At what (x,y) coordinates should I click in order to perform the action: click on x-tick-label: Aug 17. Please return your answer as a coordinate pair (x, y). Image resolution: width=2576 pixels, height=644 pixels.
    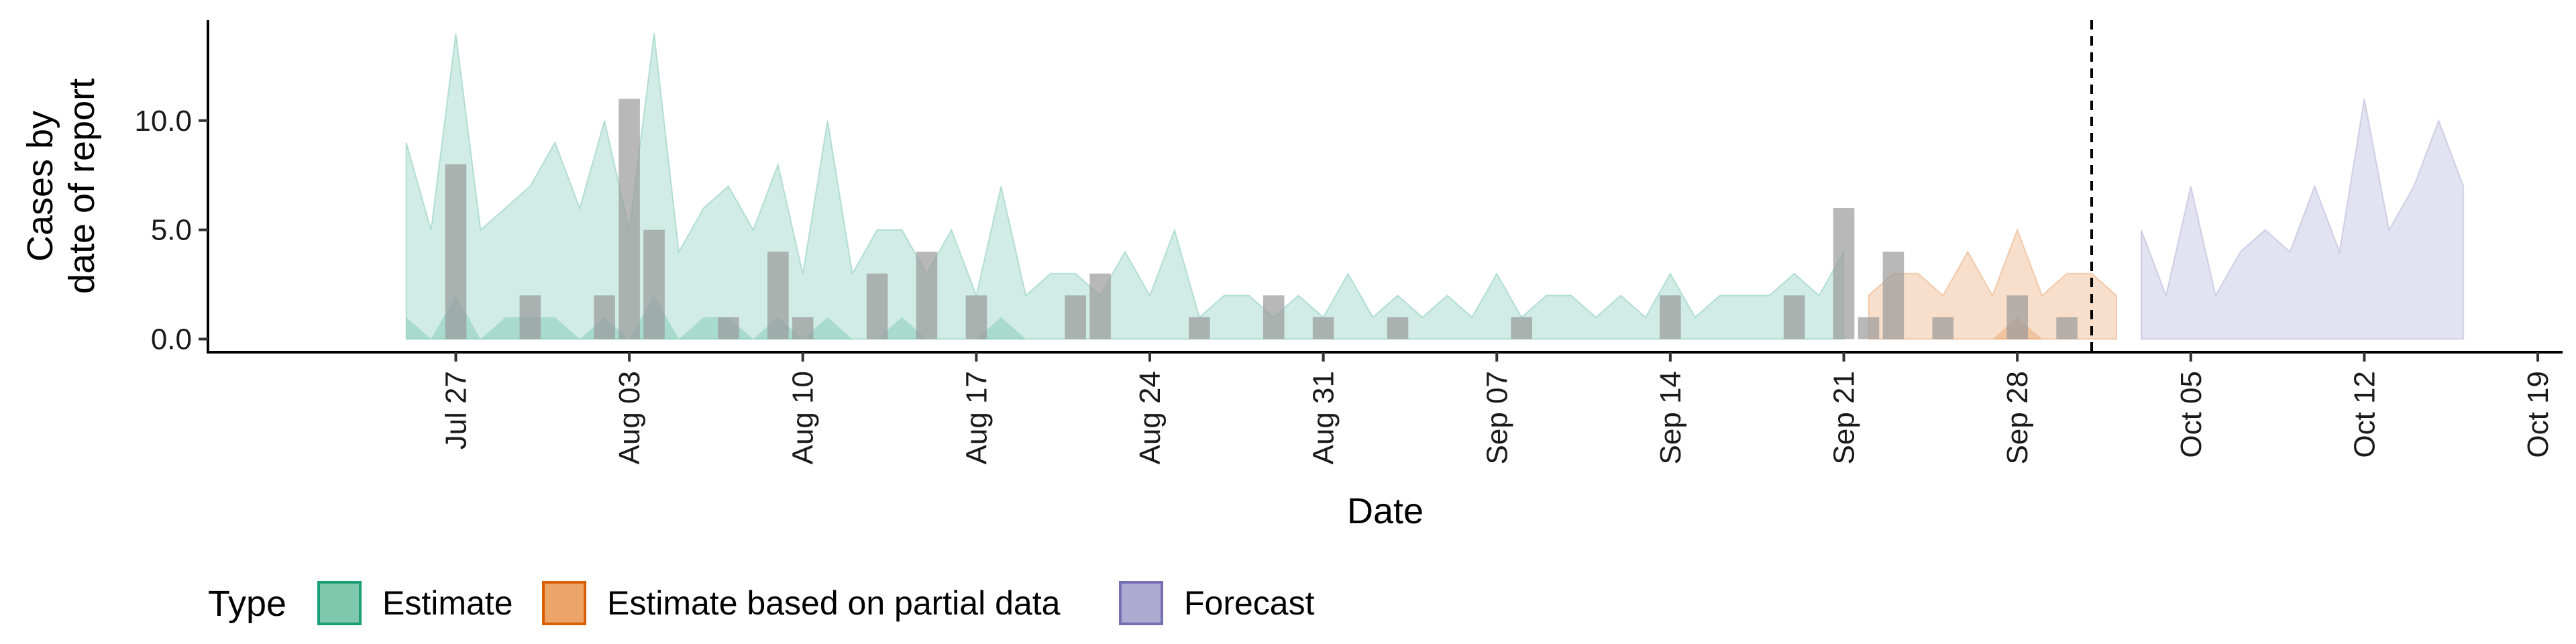
    Looking at the image, I should click on (976, 417).